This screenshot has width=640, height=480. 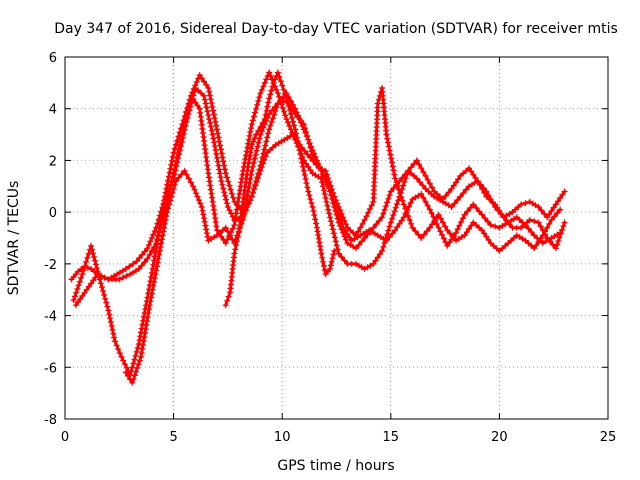 I want to click on y-tick-label: -4, so click(x=50, y=317).